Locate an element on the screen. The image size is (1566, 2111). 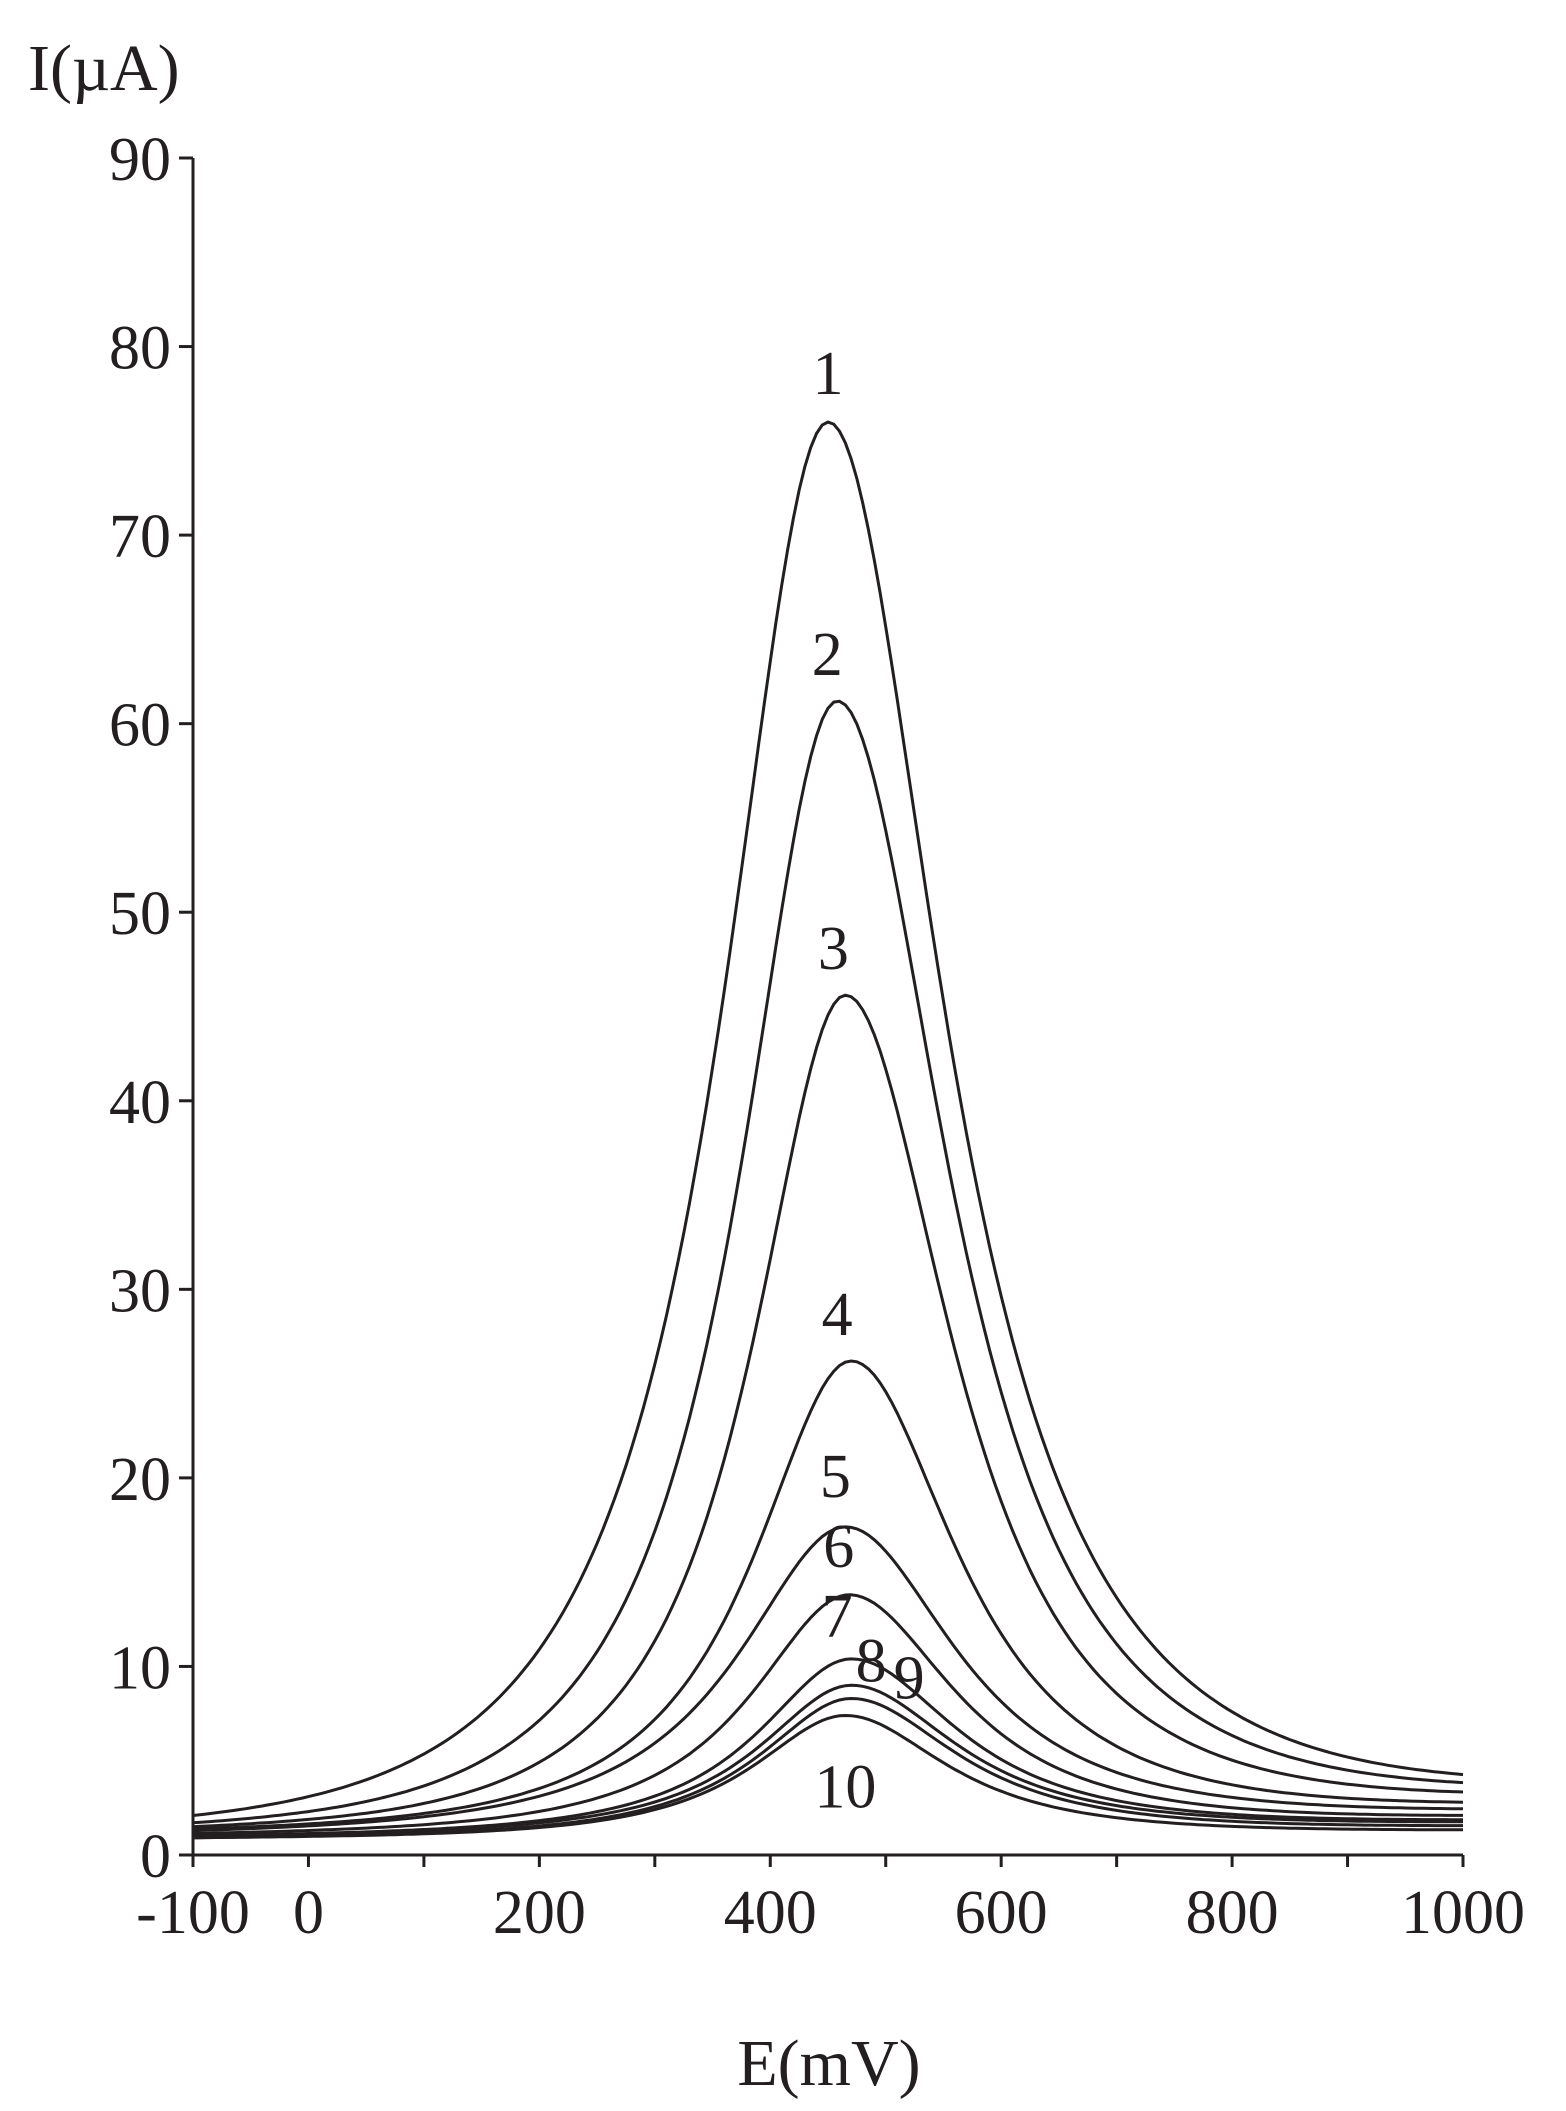
series-label-4: 4 is located at coordinates (837, 1315).